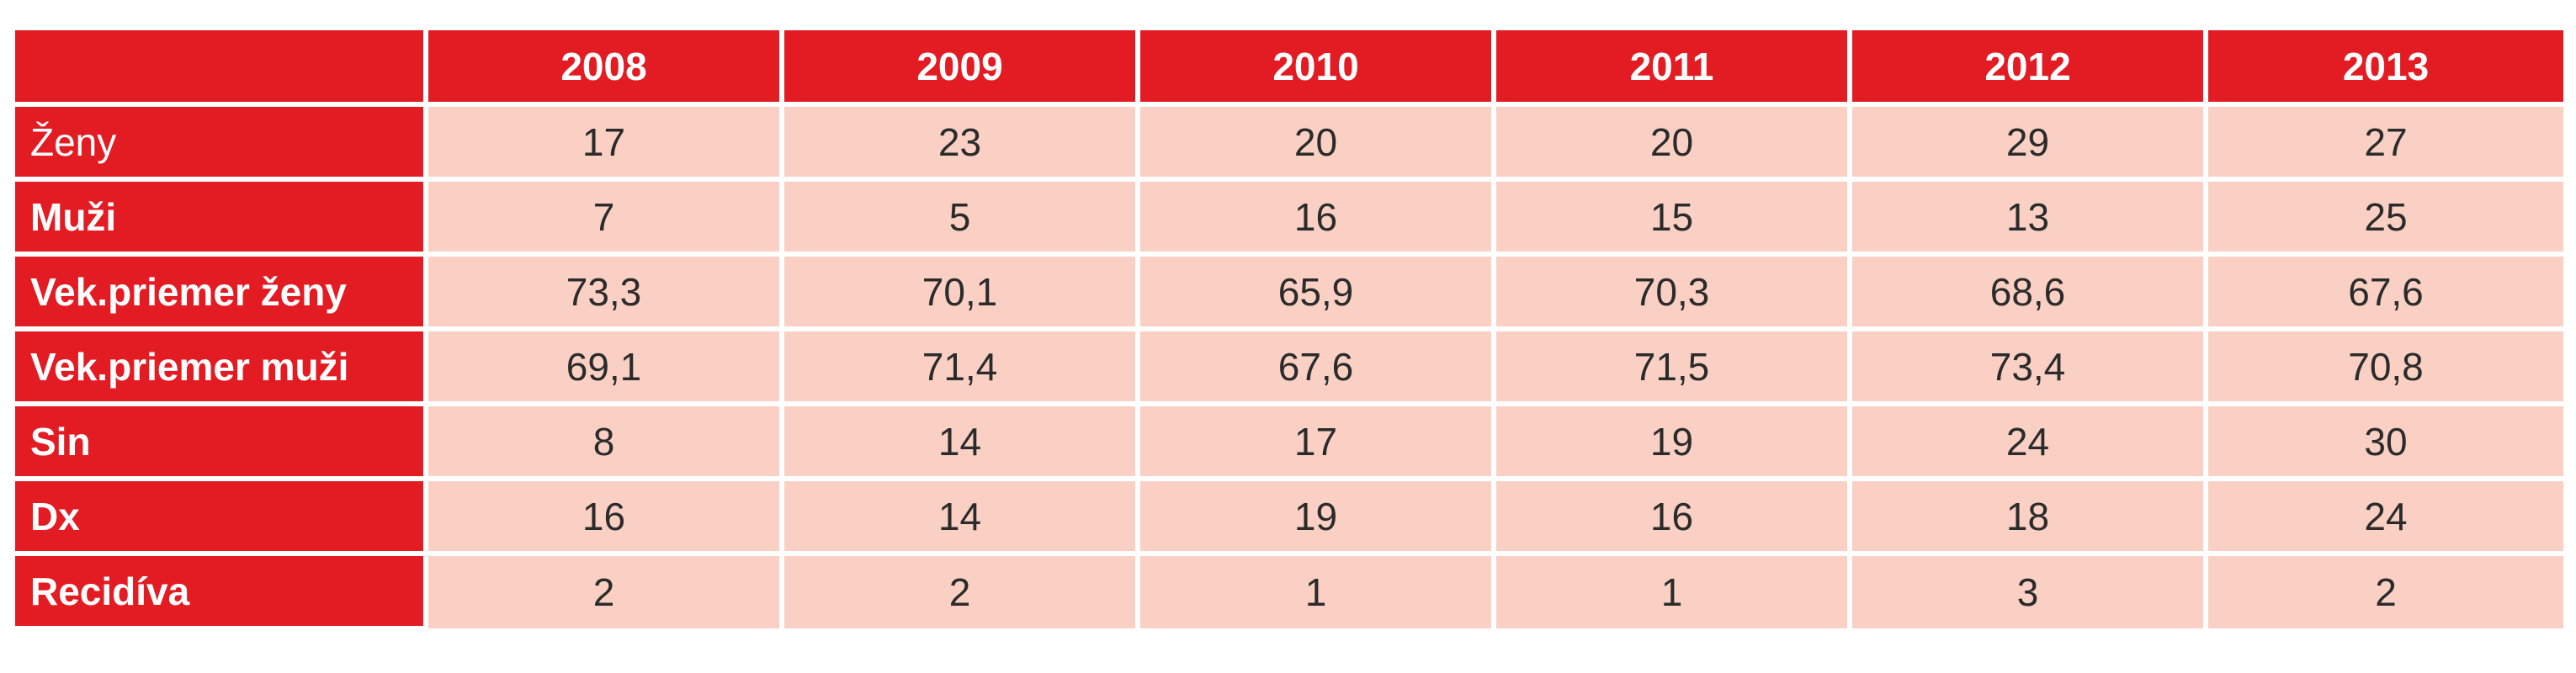 This screenshot has width=2576, height=673. What do you see at coordinates (1317, 68) in the screenshot?
I see `column-header-2010: 2010` at bounding box center [1317, 68].